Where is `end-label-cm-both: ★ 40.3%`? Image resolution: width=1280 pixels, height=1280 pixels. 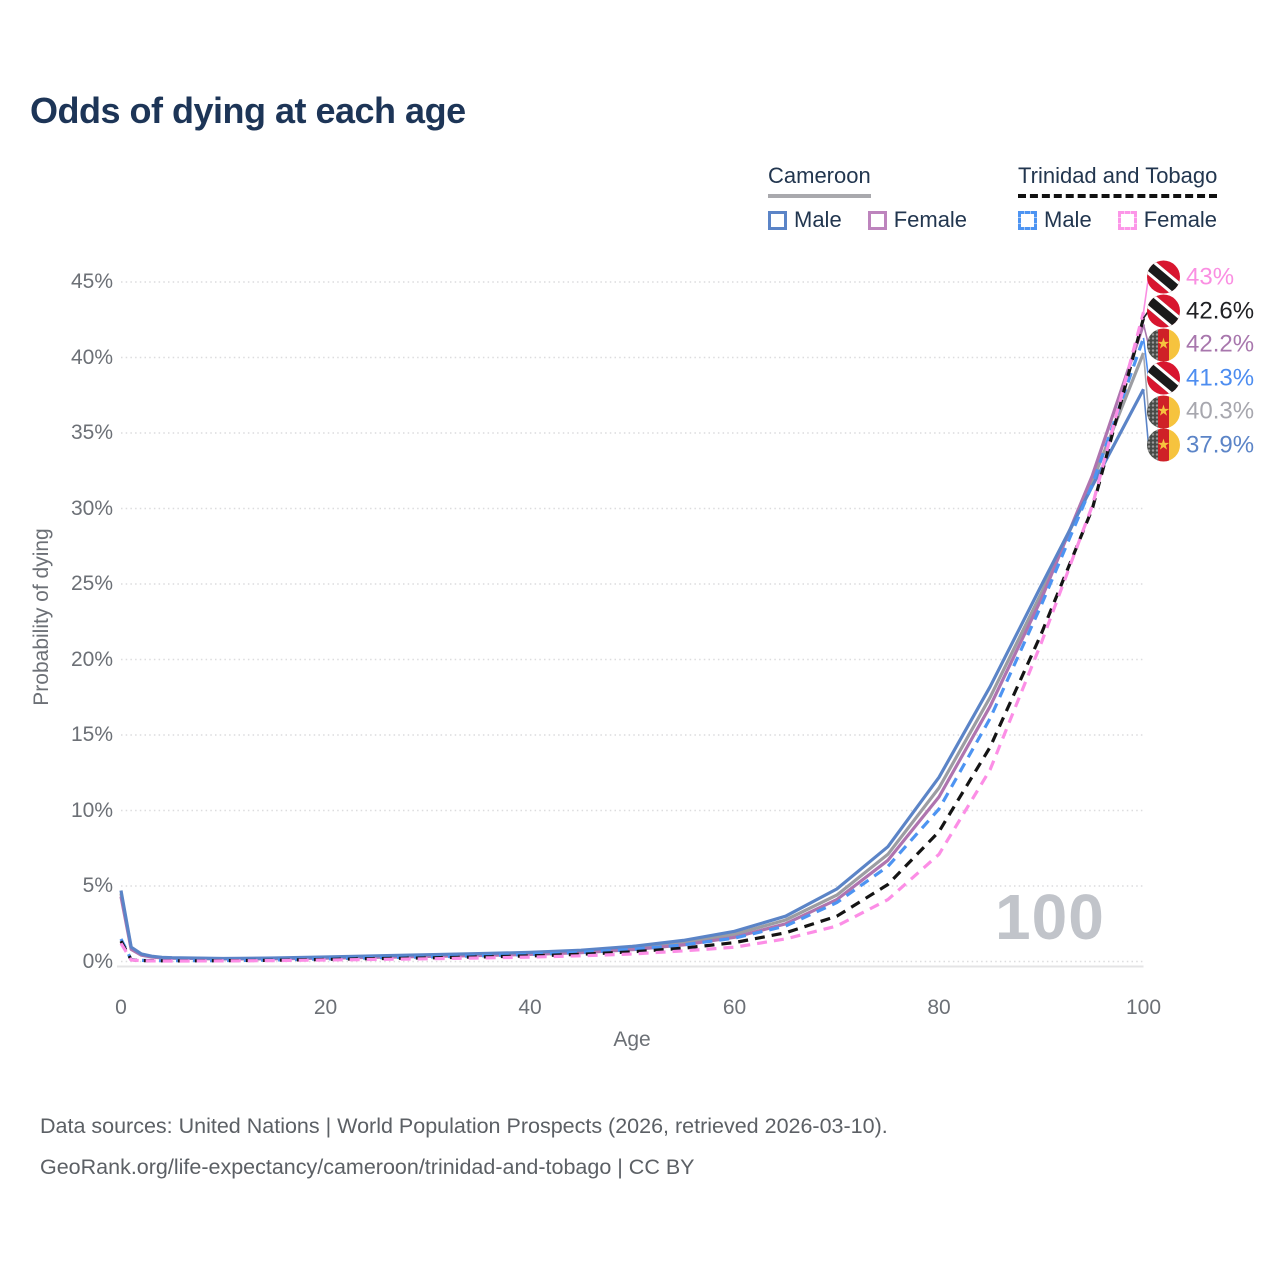
end-label-cm-both: ★ 40.3% is located at coordinates (1200, 411).